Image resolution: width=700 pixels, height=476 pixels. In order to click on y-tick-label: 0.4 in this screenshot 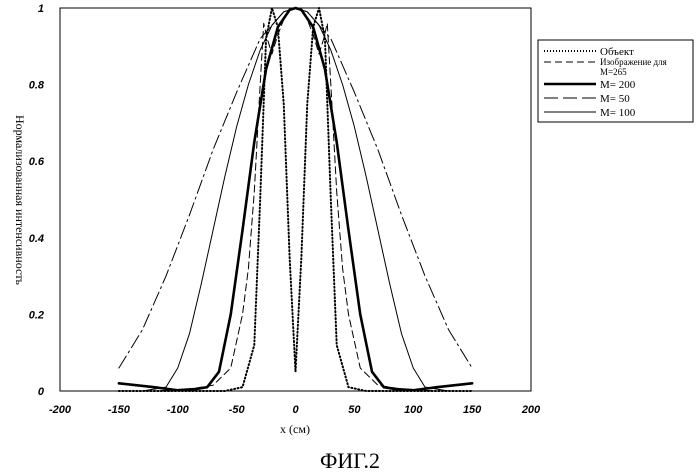, I will do `click(36, 239)`.